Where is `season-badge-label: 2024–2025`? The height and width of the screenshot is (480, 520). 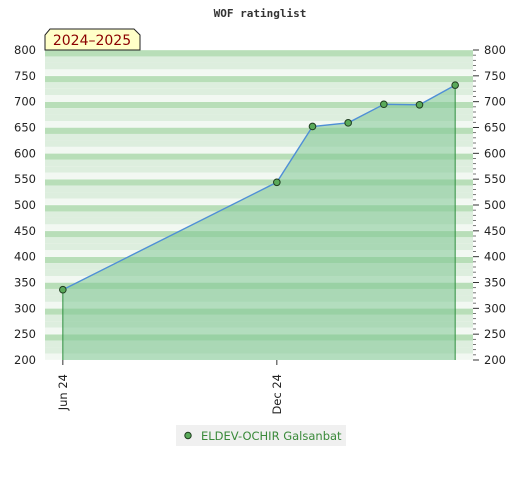
season-badge-label: 2024–2025 is located at coordinates (92, 41).